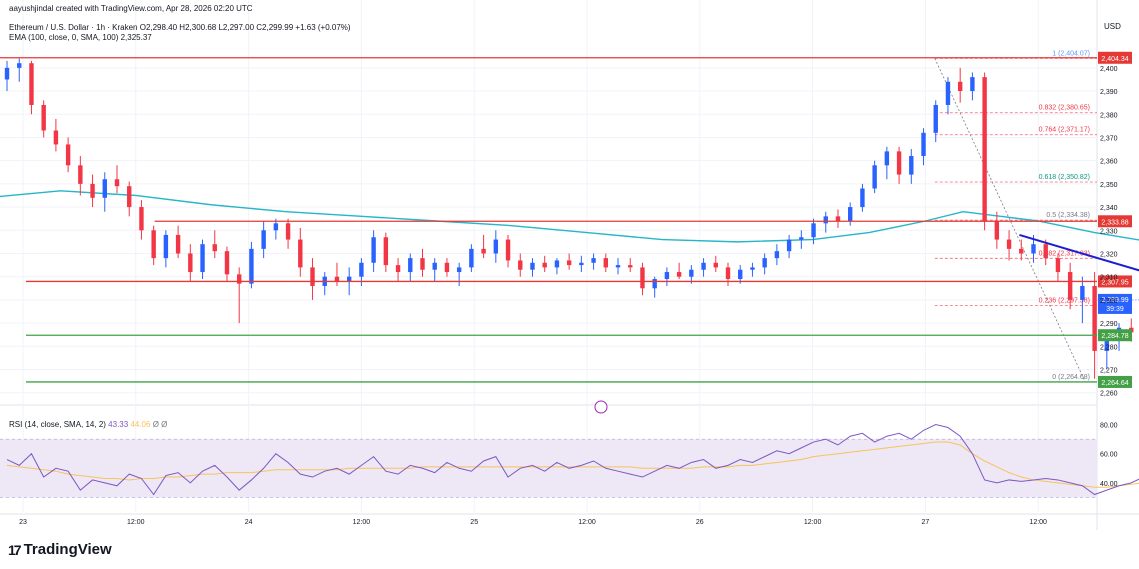  What do you see at coordinates (1071, 377) in the screenshot?
I see `fib-level-label: 0 (2,264.68)` at bounding box center [1071, 377].